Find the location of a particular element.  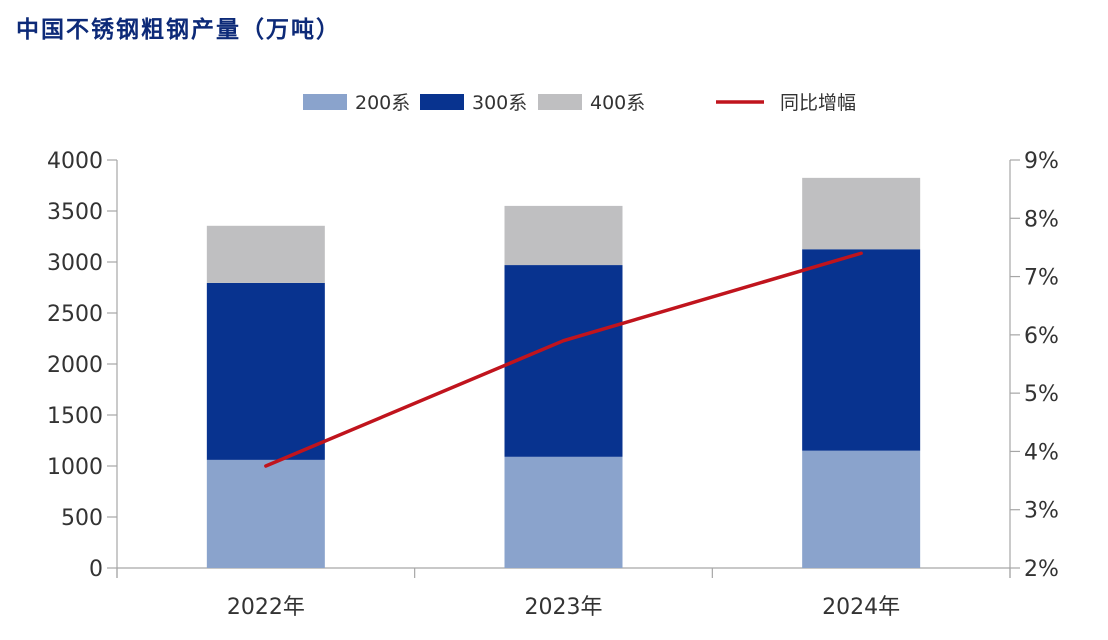

right-tick-label: 4% is located at coordinates (1041, 452).